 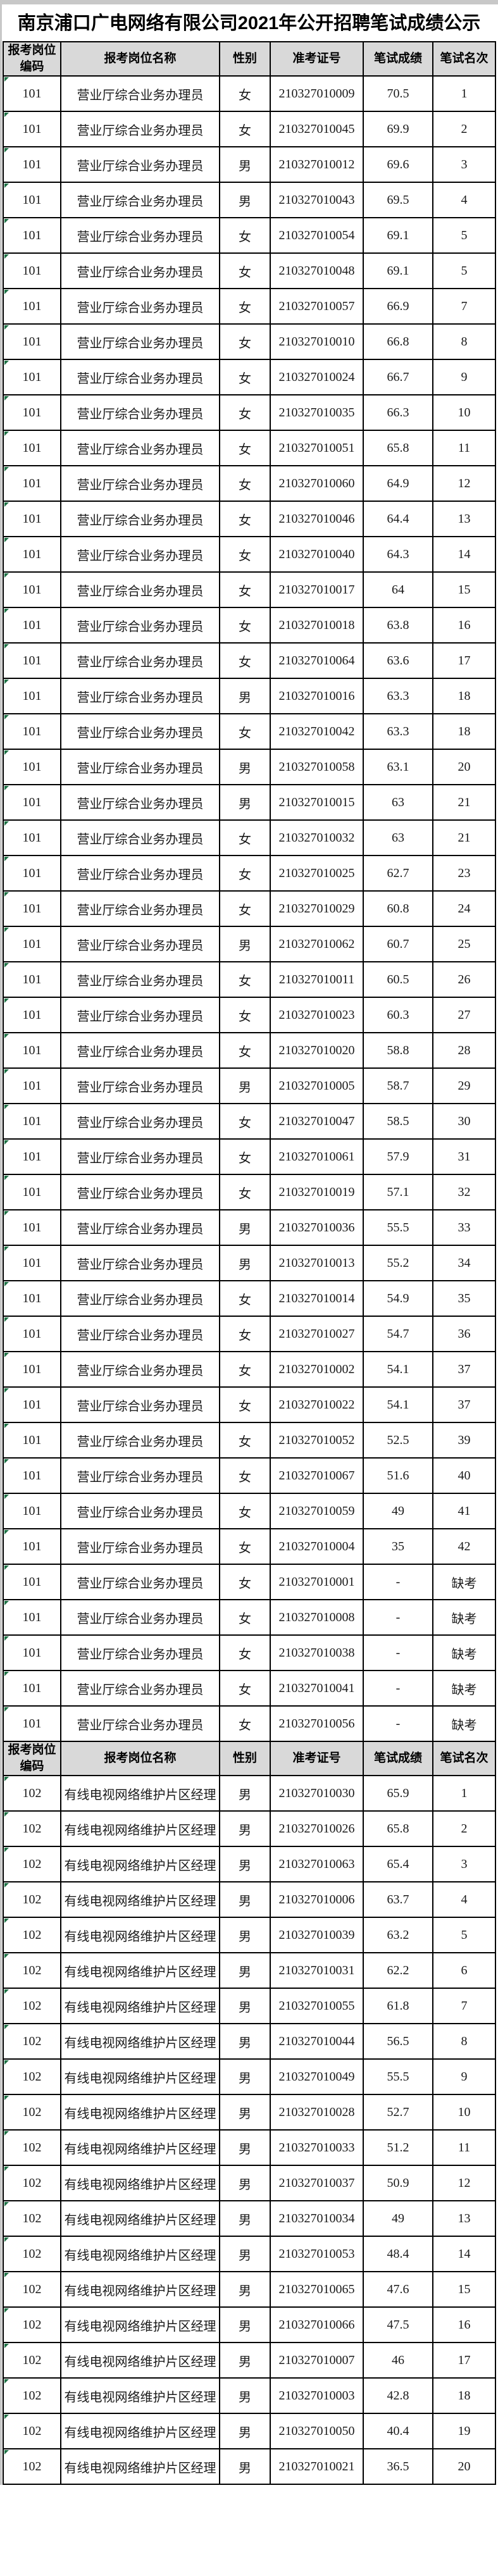 I want to click on cell-rank: 8, so click(x=464, y=2041).